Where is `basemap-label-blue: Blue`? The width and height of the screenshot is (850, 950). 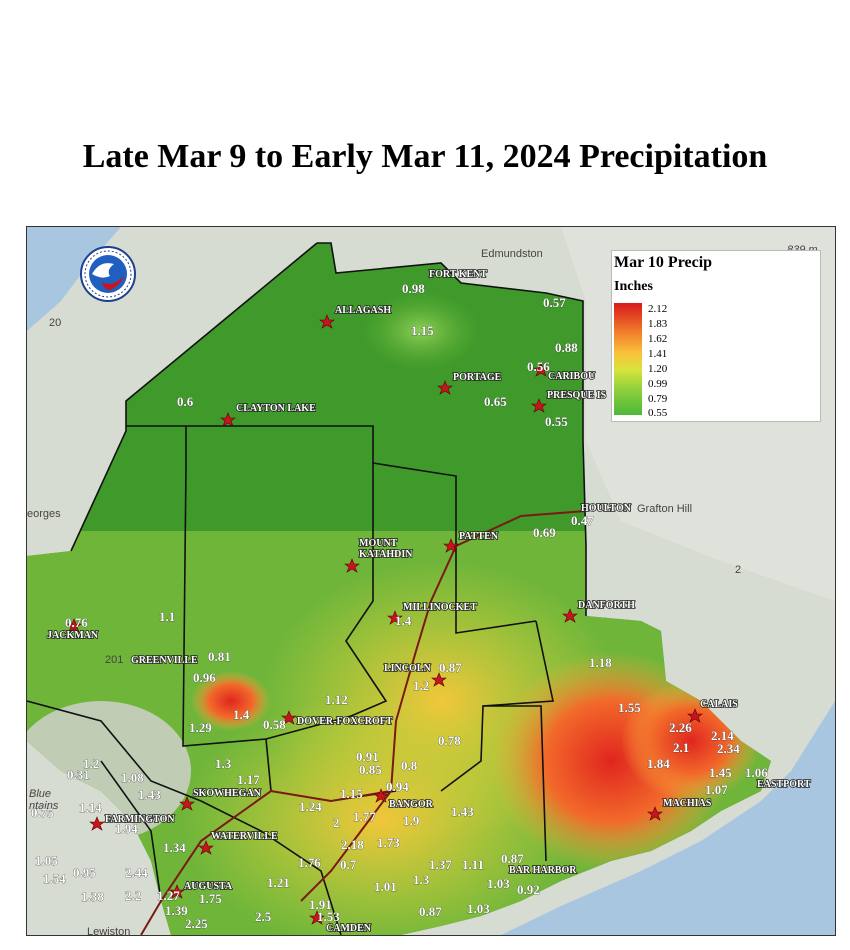
basemap-label-blue: Blue is located at coordinates (40, 794).